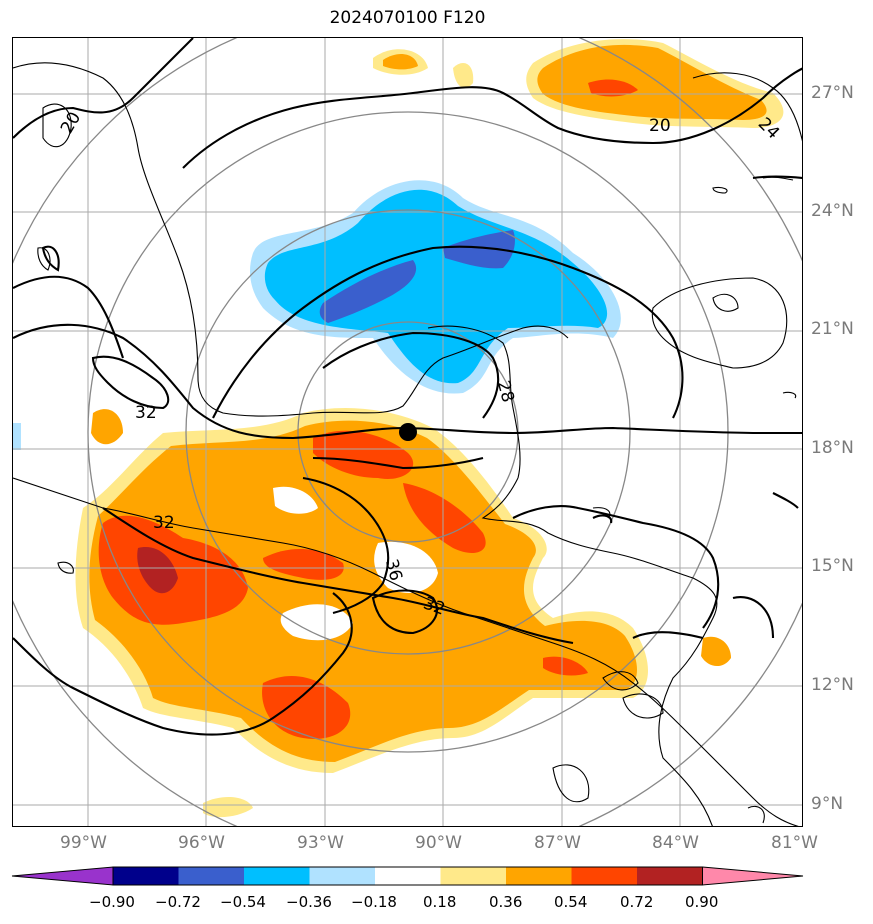  What do you see at coordinates (832, 211) in the screenshot?
I see `latitude-label: 24°N` at bounding box center [832, 211].